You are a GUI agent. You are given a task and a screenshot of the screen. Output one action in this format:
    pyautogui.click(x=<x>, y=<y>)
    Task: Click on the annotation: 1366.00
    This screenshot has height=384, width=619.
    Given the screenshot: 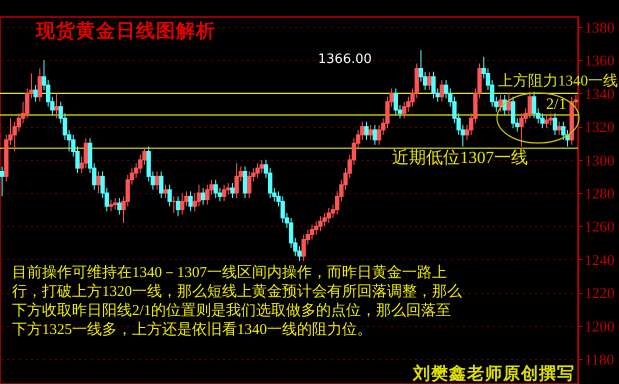 What is the action you would take?
    pyautogui.click(x=345, y=59)
    